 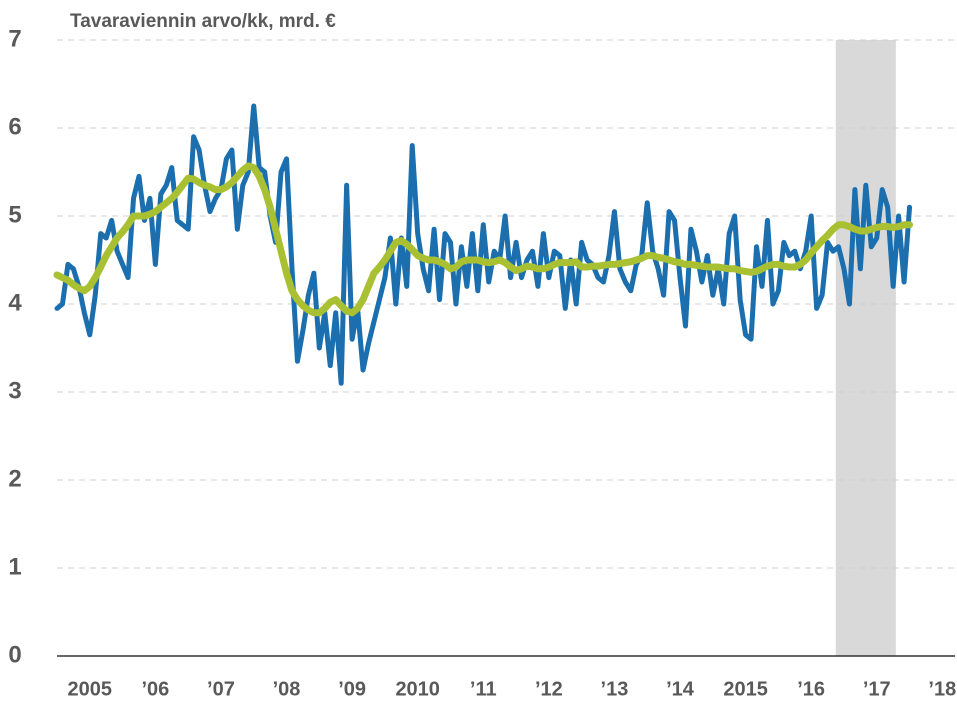 I want to click on x-tick-label: ’17, so click(x=877, y=689).